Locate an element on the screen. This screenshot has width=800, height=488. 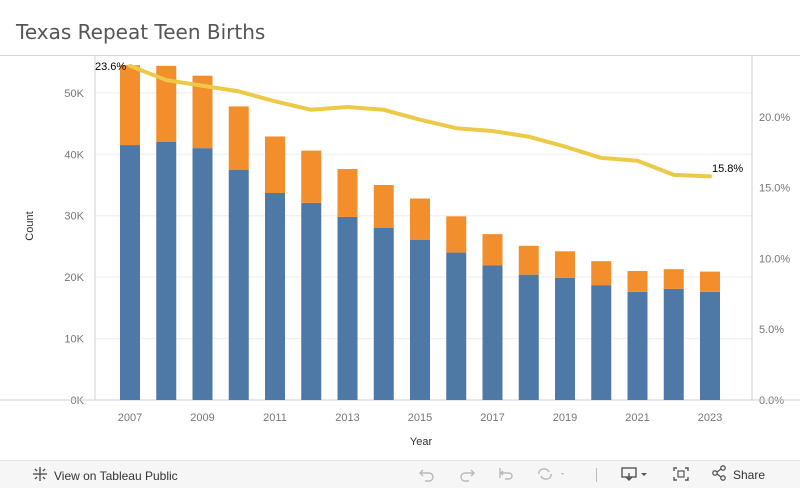
x-tick-label: 2019 is located at coordinates (565, 418).